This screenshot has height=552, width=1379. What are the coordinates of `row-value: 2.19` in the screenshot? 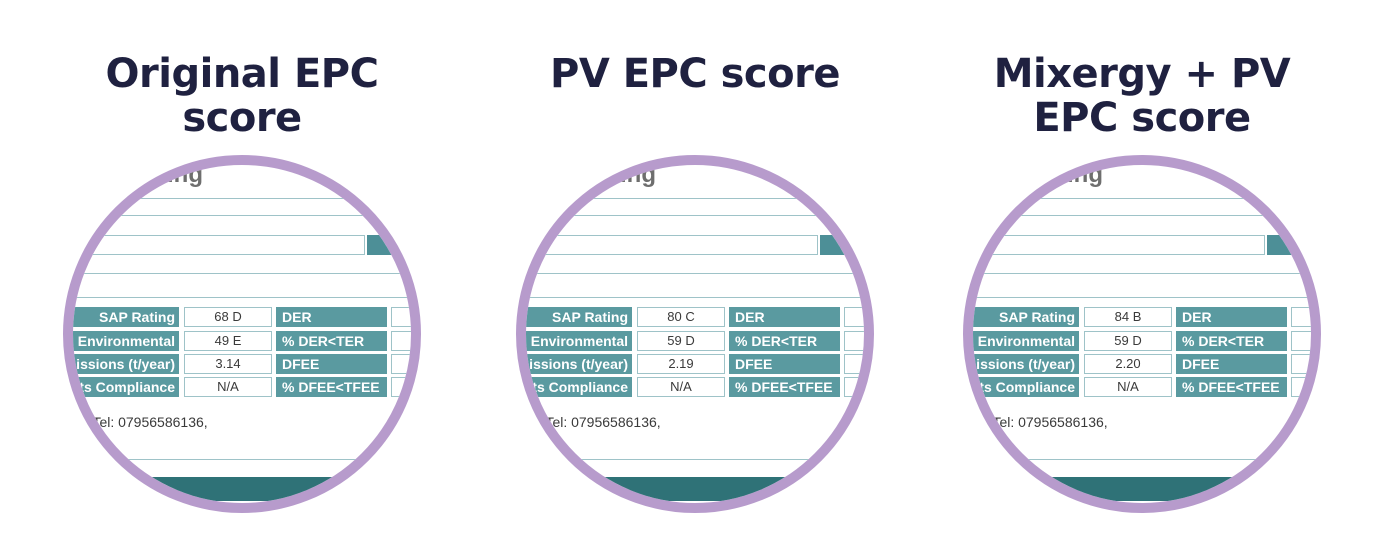 It's located at (681, 364).